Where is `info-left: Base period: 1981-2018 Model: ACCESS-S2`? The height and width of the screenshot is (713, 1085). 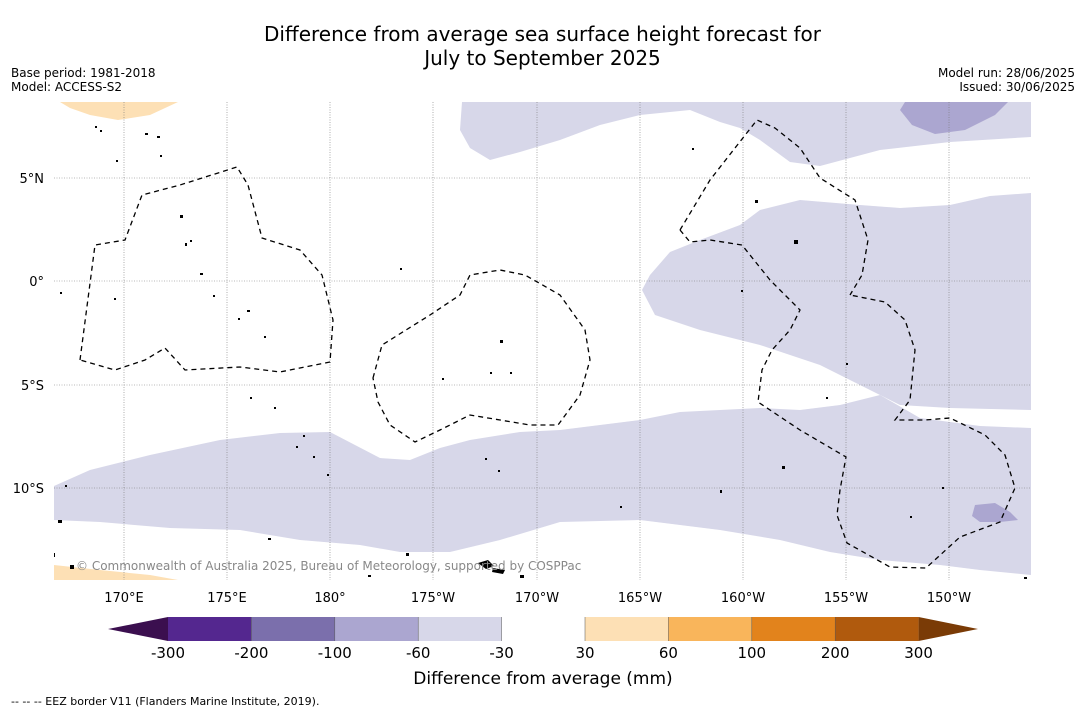
info-left: Base period: 1981-2018 Model: ACCESS-S2 is located at coordinates (83, 80).